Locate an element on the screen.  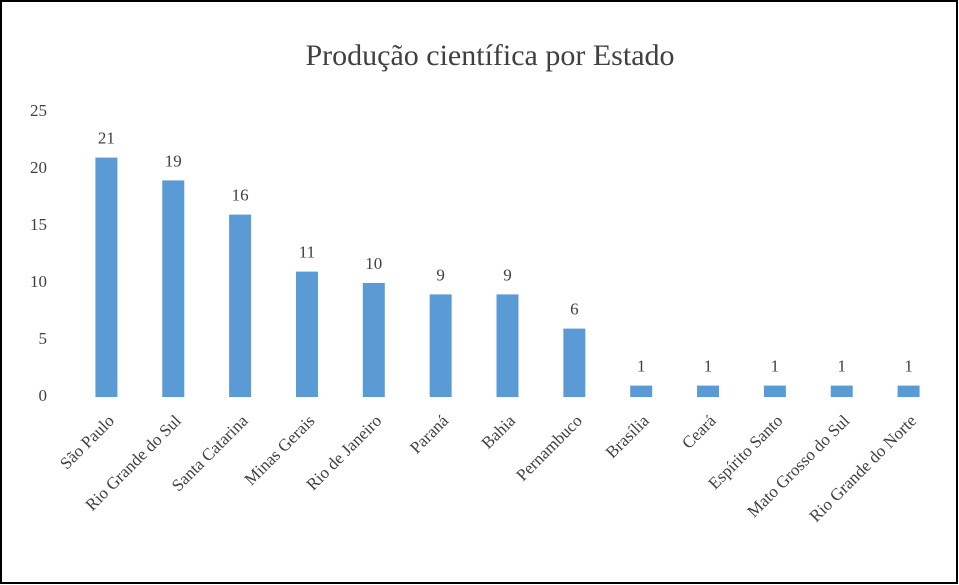
data-label: 10 is located at coordinates (373, 263).